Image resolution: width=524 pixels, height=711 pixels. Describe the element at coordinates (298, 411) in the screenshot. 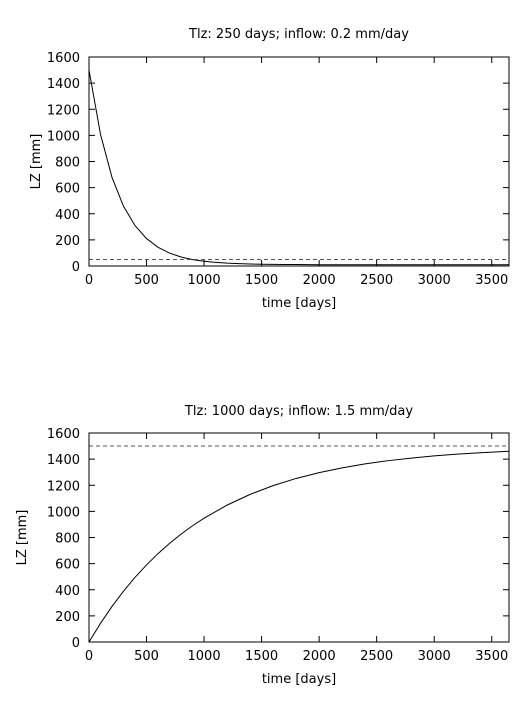

I see `chart-title: Tlz: 1000 days; inflow: 1.5 mm/day` at that location.